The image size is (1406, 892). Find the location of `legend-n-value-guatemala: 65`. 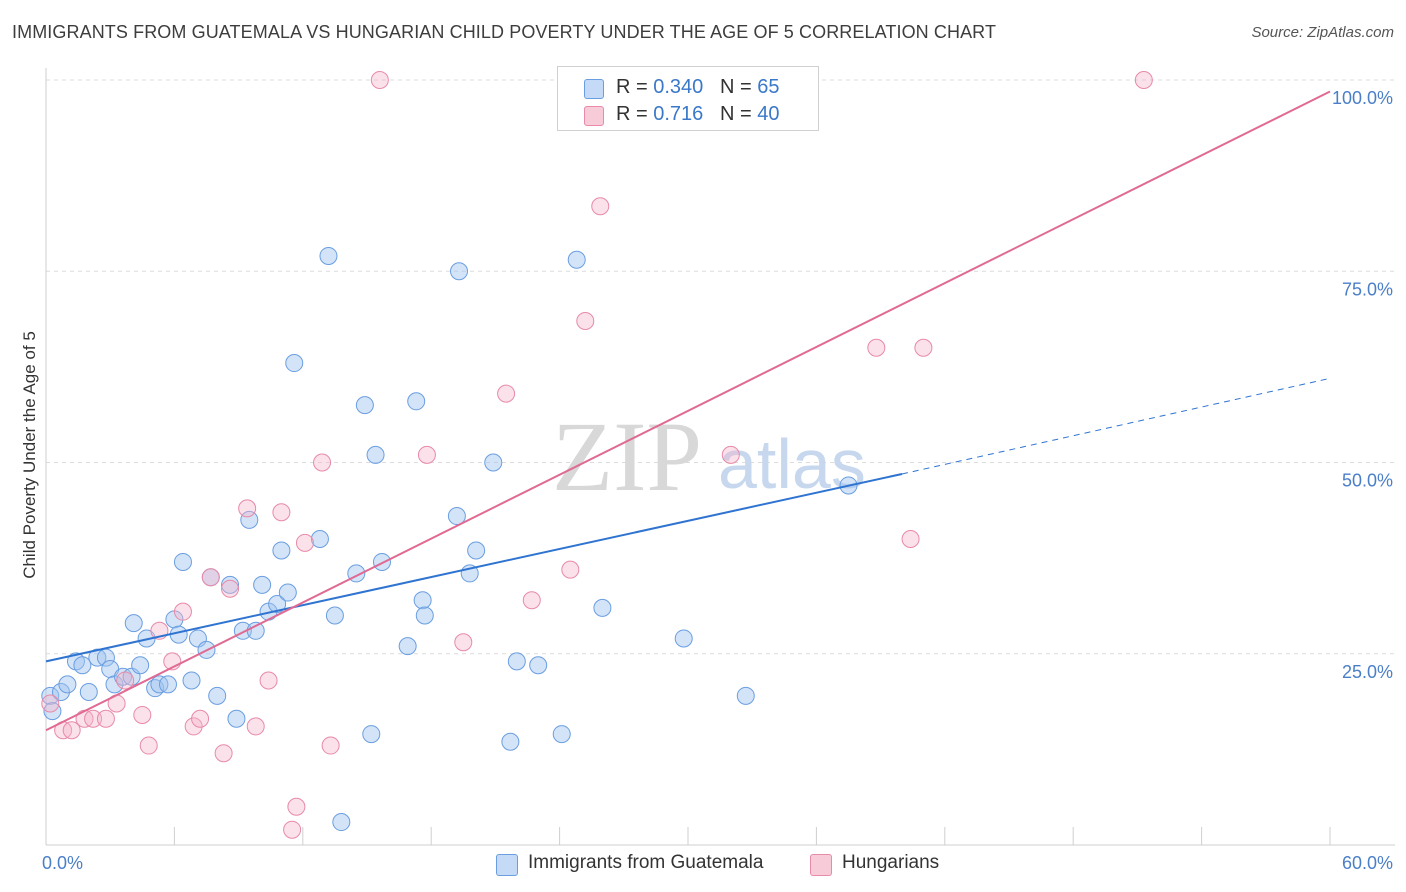

legend-n-value-guatemala: 65 is located at coordinates (768, 87).